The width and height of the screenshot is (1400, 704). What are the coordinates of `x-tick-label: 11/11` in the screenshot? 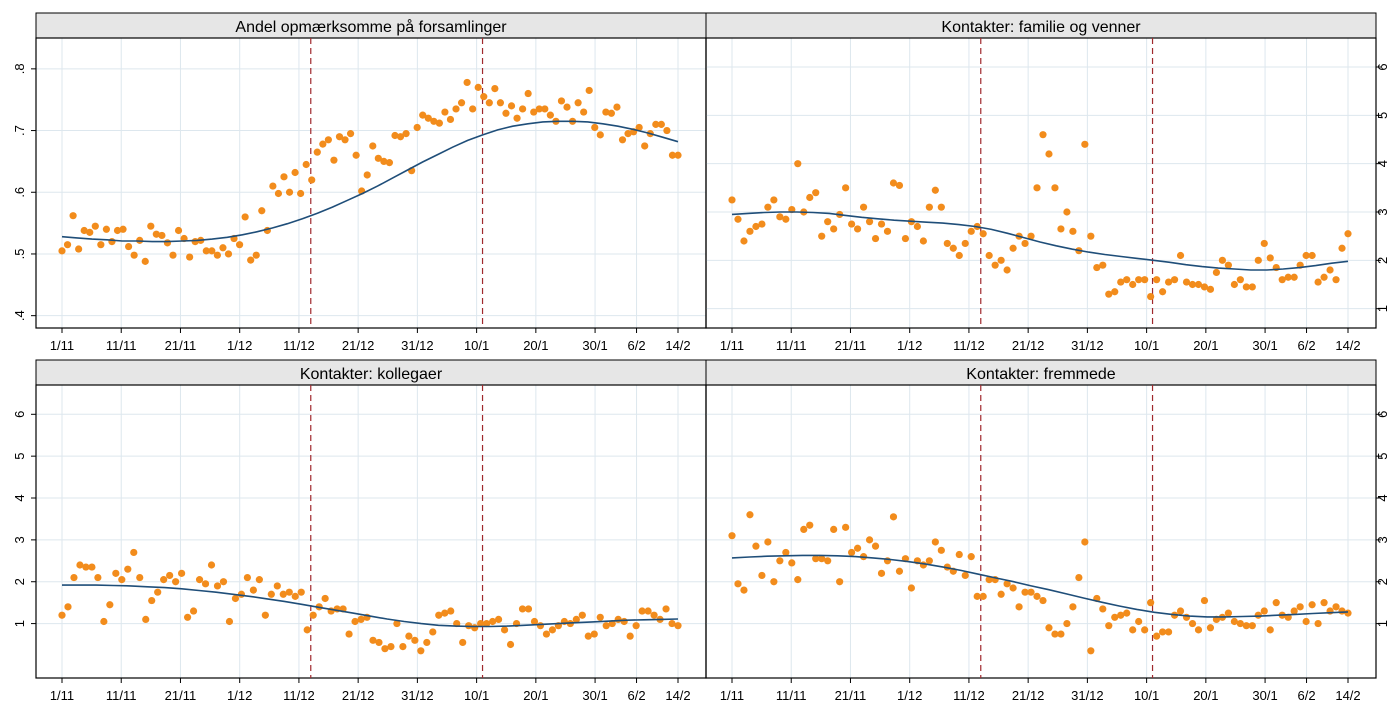 It's located at (791, 695).